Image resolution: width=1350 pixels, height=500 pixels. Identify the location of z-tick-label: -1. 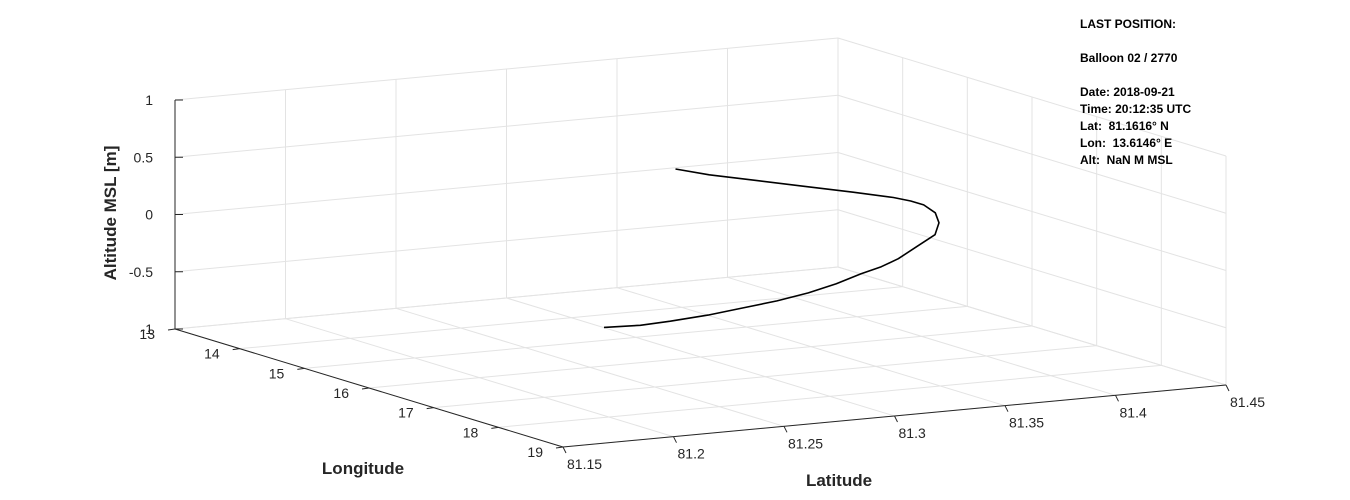
(147, 329).